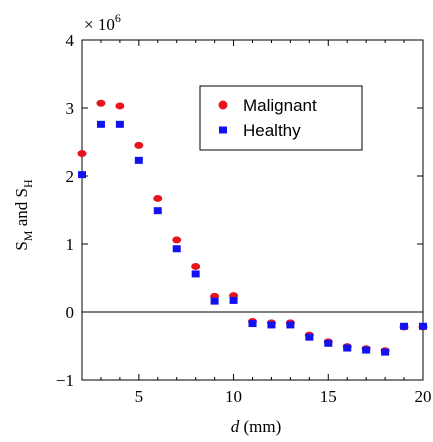 This screenshot has width=433, height=442. Describe the element at coordinates (272, 130) in the screenshot. I see `legend-label-healthy: Healthy` at that location.